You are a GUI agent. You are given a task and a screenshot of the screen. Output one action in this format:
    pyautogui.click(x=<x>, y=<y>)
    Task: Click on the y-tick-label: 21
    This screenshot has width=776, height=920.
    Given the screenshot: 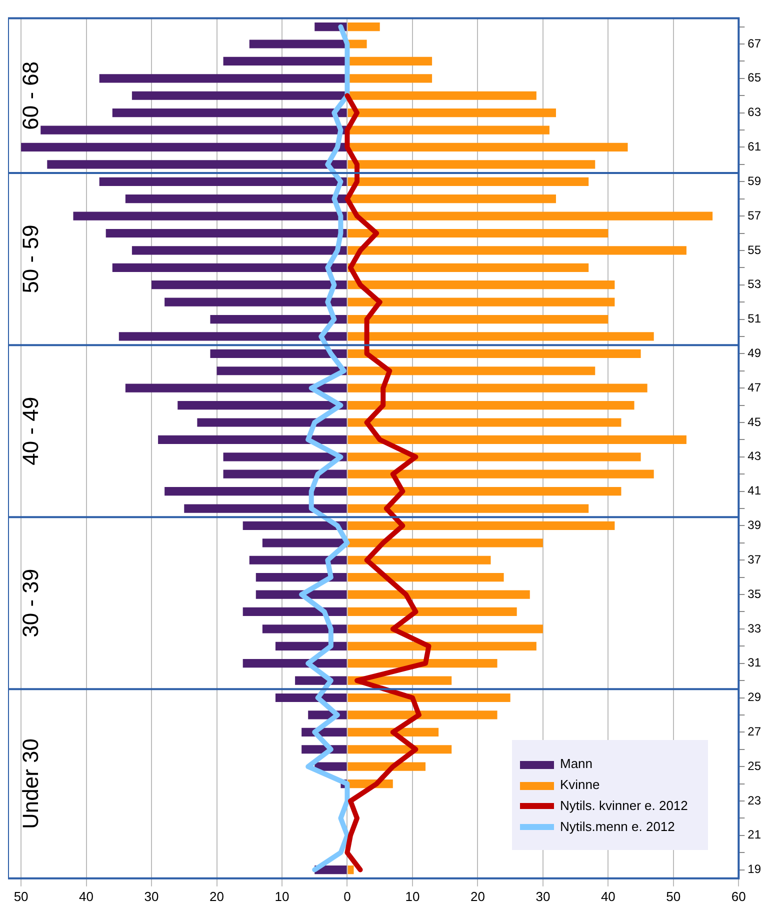 What is the action you would take?
    pyautogui.click(x=755, y=835)
    